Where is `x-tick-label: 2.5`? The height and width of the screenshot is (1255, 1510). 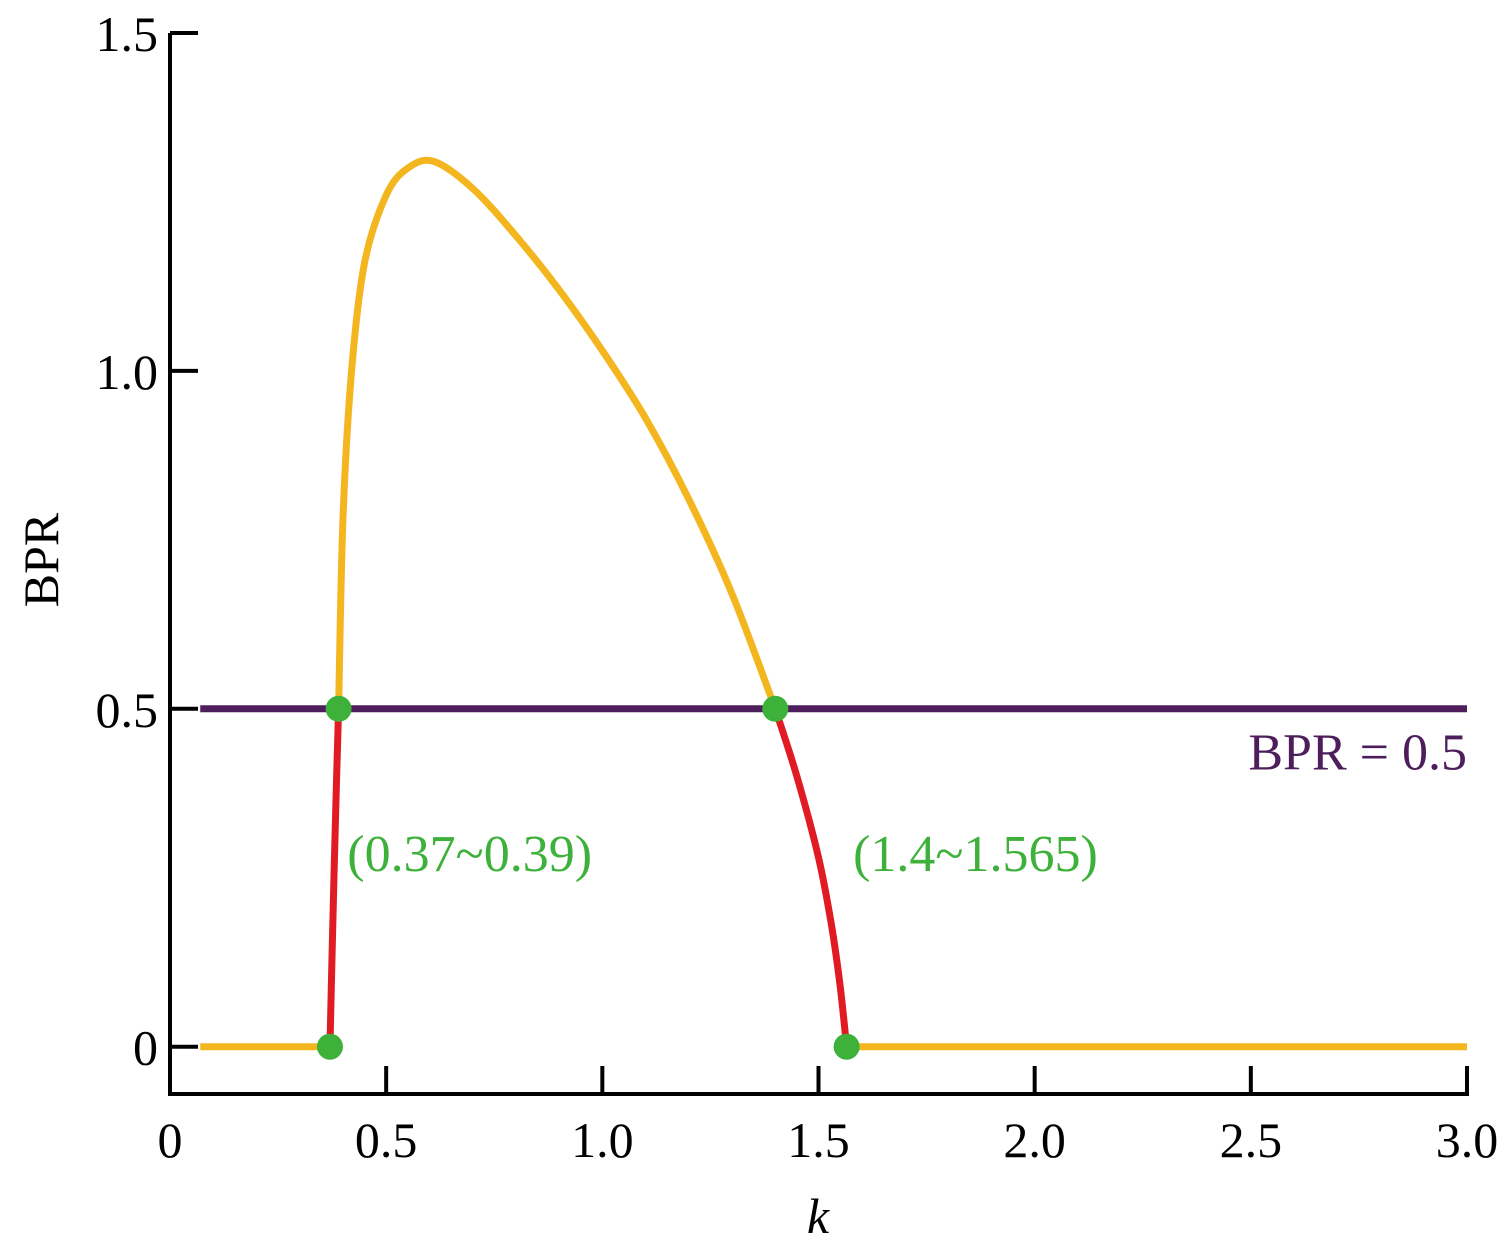 x-tick-label: 2.5 is located at coordinates (1251, 1140).